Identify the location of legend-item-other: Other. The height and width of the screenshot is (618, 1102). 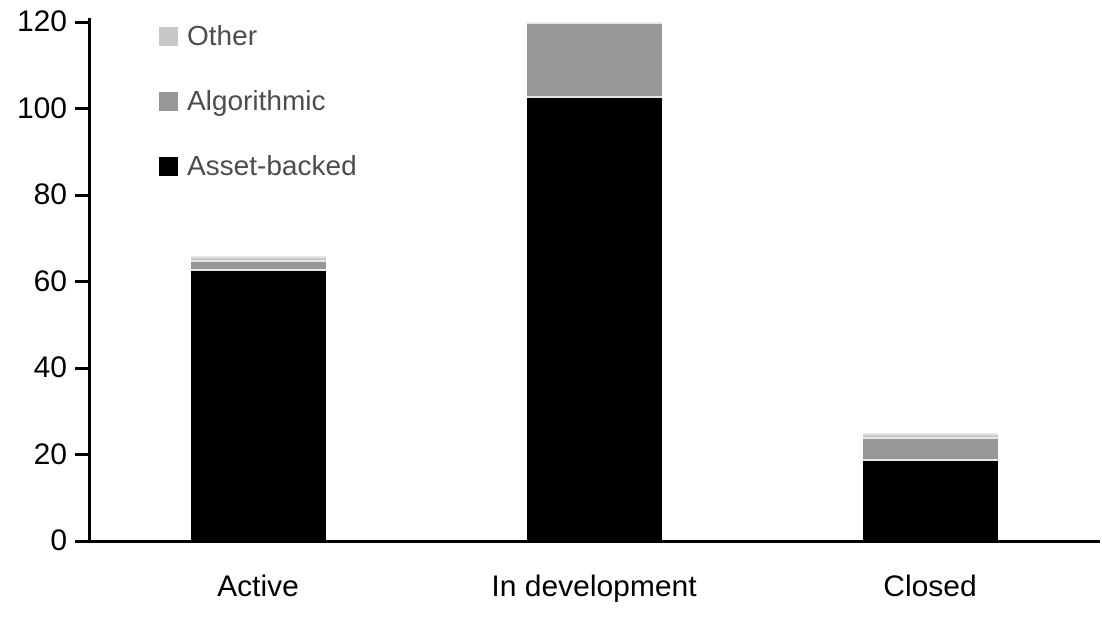
(258, 36).